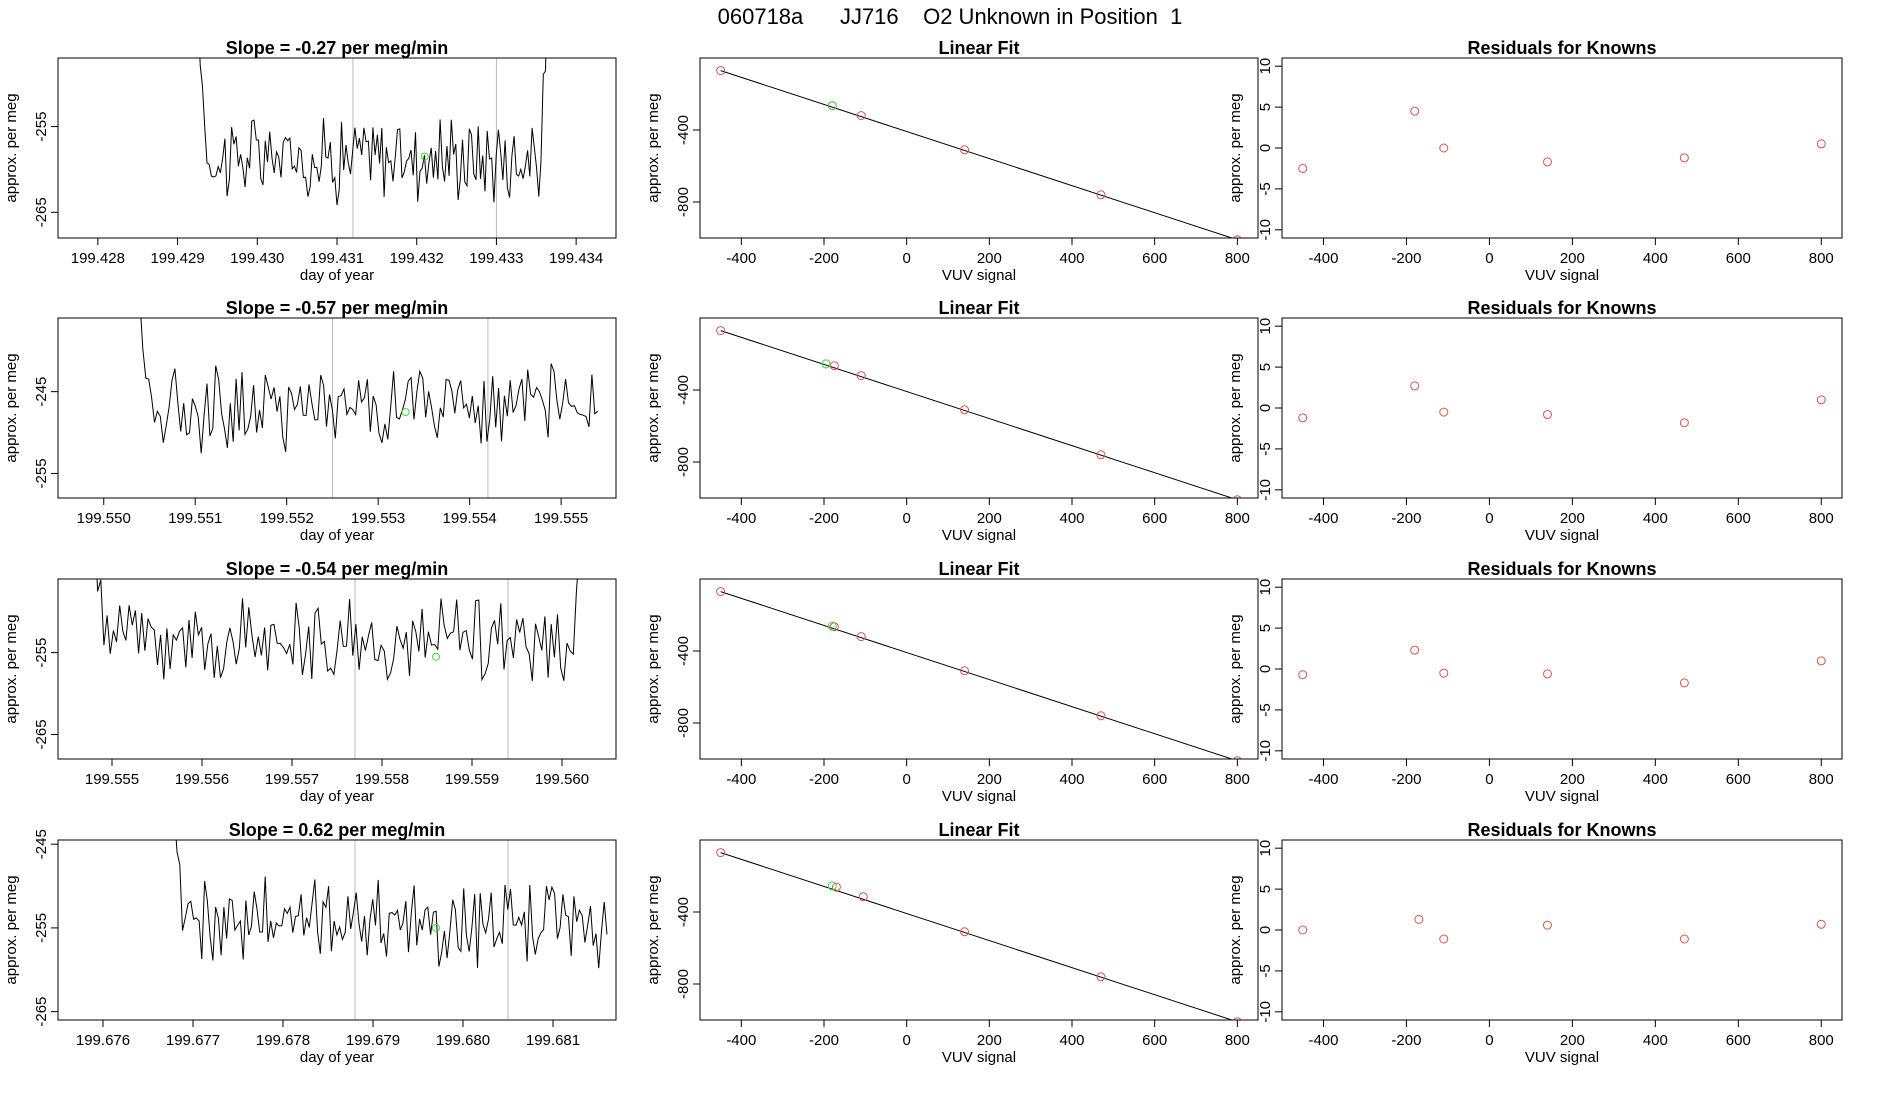  What do you see at coordinates (1265, 628) in the screenshot?
I see `y-tick-label: 5` at bounding box center [1265, 628].